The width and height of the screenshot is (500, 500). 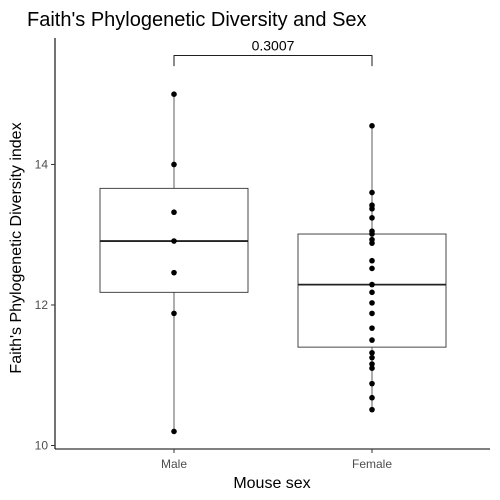 I want to click on p-value-label: 0.3007, so click(x=273, y=46).